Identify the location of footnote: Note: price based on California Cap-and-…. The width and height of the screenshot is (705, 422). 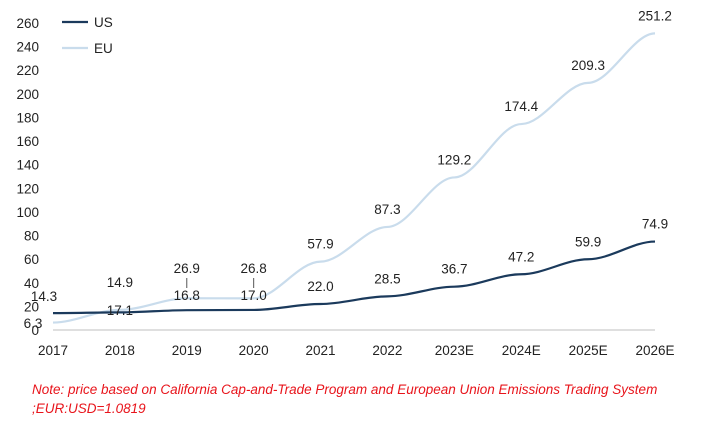
(345, 399).